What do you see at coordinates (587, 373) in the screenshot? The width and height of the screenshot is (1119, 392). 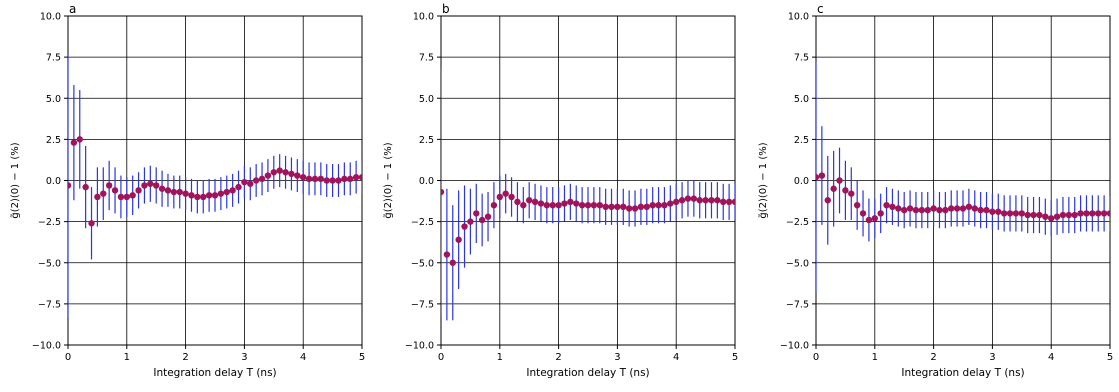 I see `x-axis-label: Integration delay T (ns)` at bounding box center [587, 373].